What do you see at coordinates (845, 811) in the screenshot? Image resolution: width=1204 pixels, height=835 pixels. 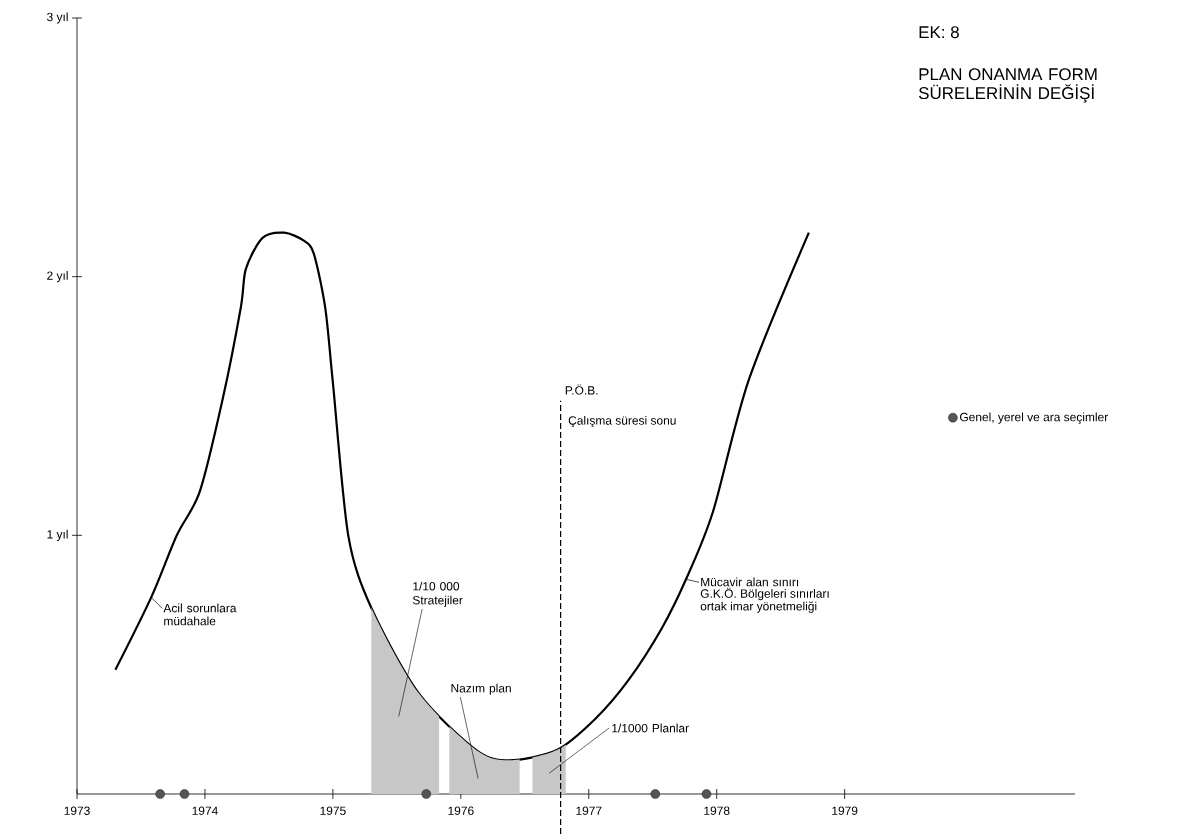 I see `x-tick-label: 1979` at bounding box center [845, 811].